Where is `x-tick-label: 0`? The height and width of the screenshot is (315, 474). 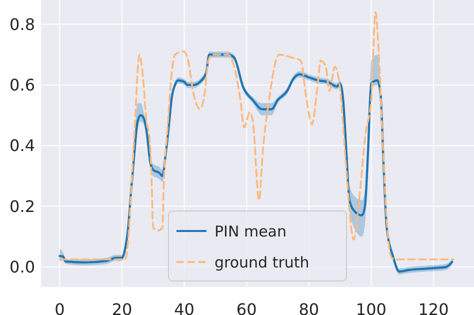
x-tick-label: 0 is located at coordinates (59, 307).